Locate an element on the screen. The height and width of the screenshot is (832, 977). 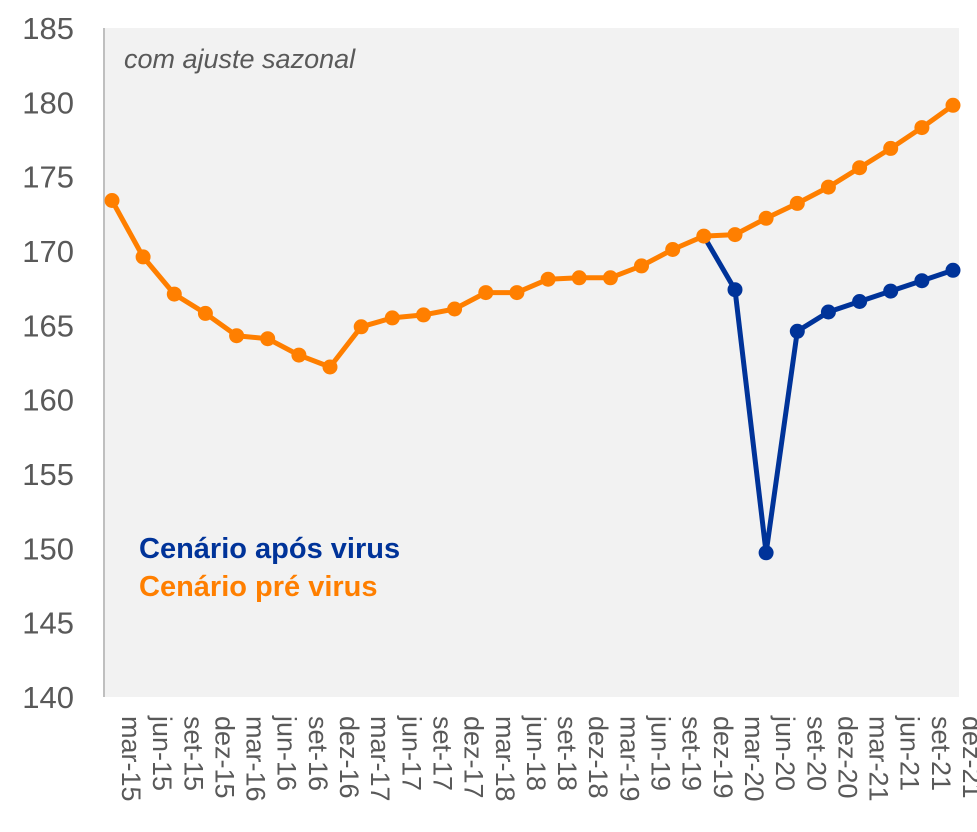
x-tick-label: set-19 is located at coordinates (692, 753).